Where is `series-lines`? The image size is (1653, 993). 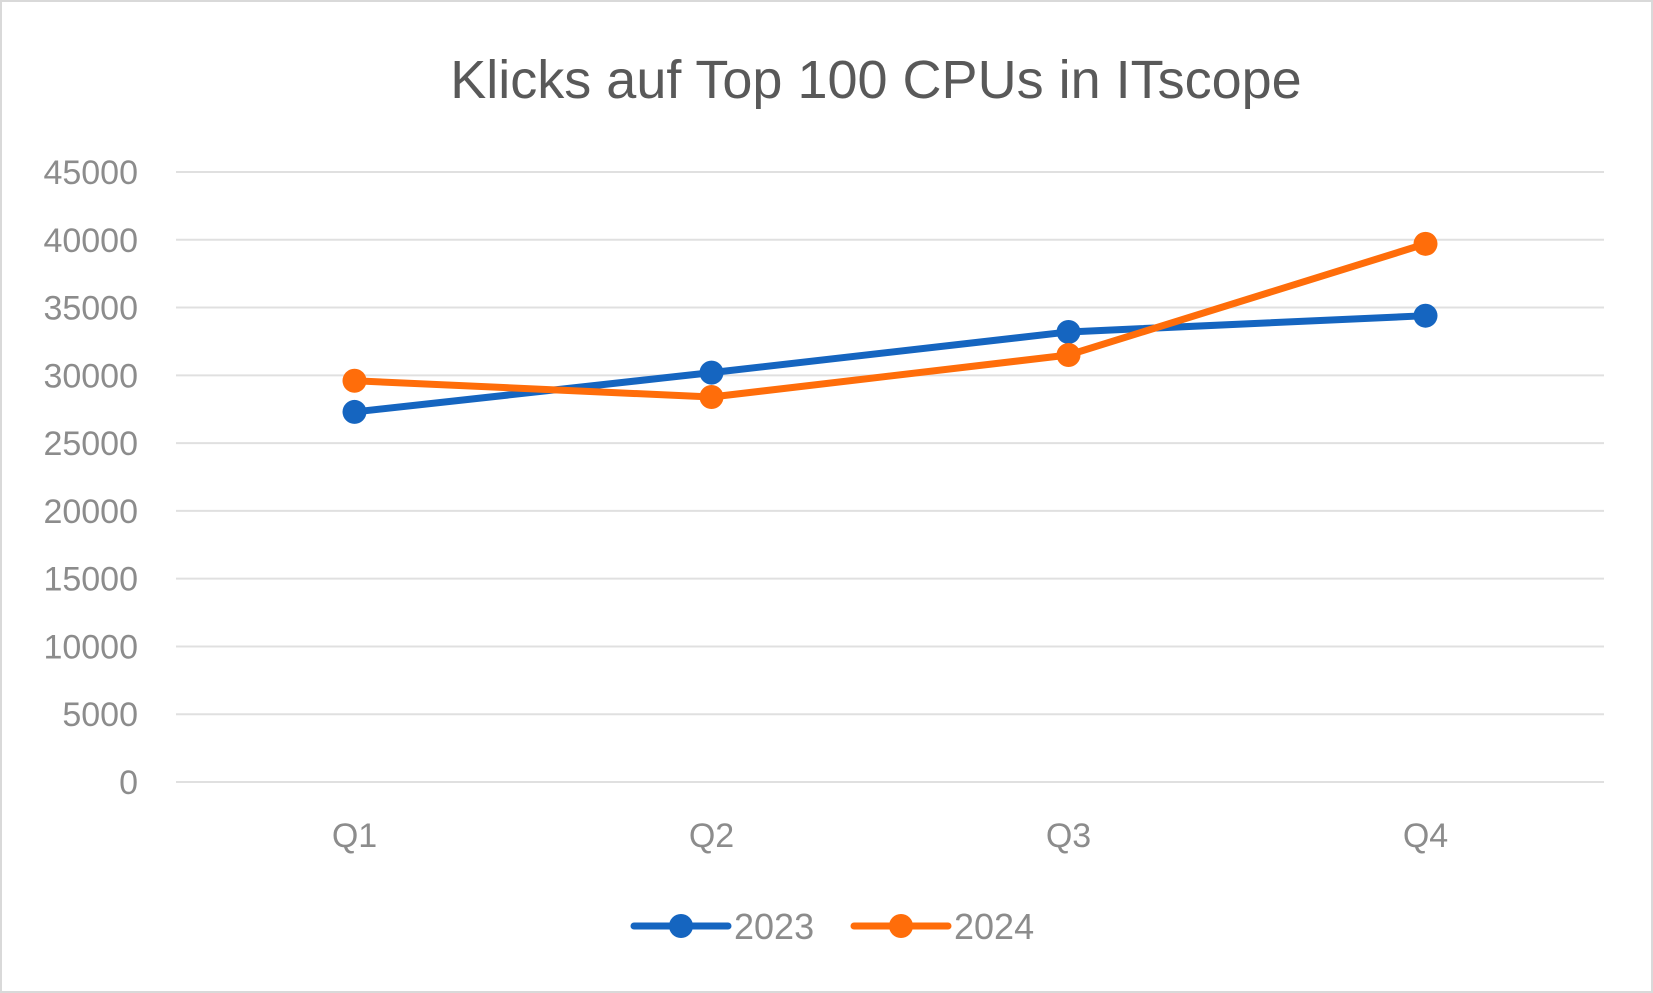
series-lines is located at coordinates (890, 327).